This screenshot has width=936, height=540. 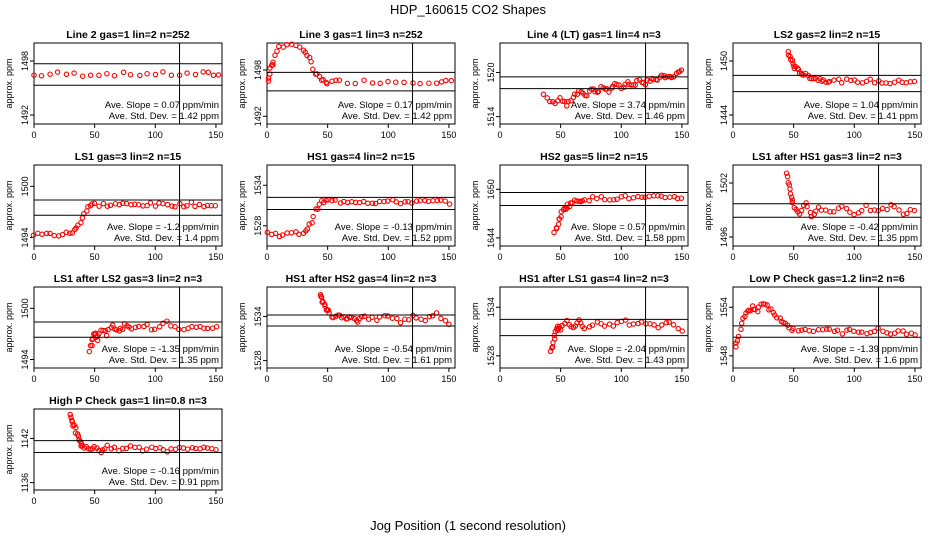 What do you see at coordinates (724, 183) in the screenshot?
I see `y-tick-label: 1502` at bounding box center [724, 183].